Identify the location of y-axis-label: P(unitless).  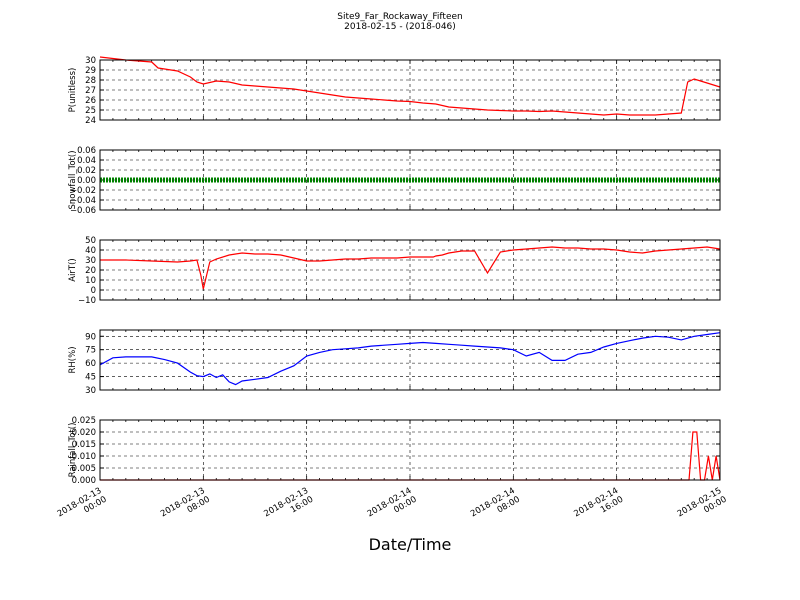
(73, 90).